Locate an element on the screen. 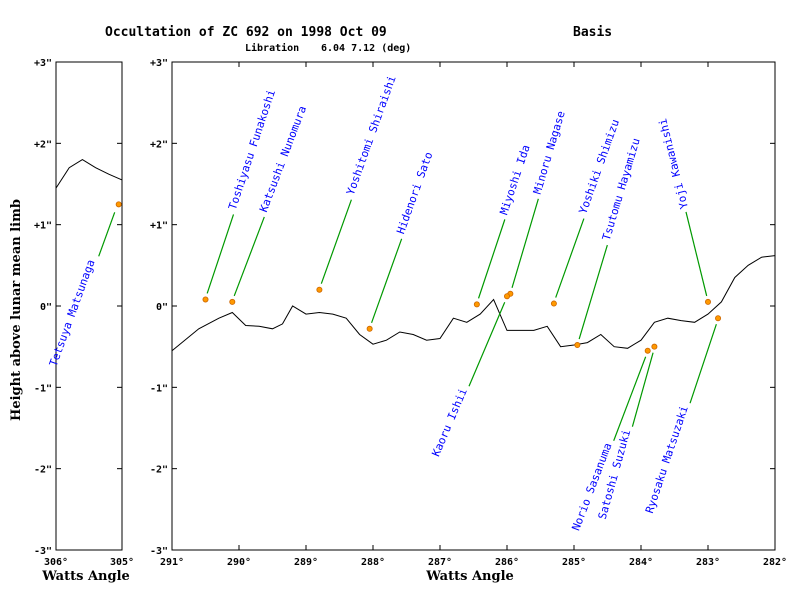  right-x-tick-label: 283° is located at coordinates (708, 562).